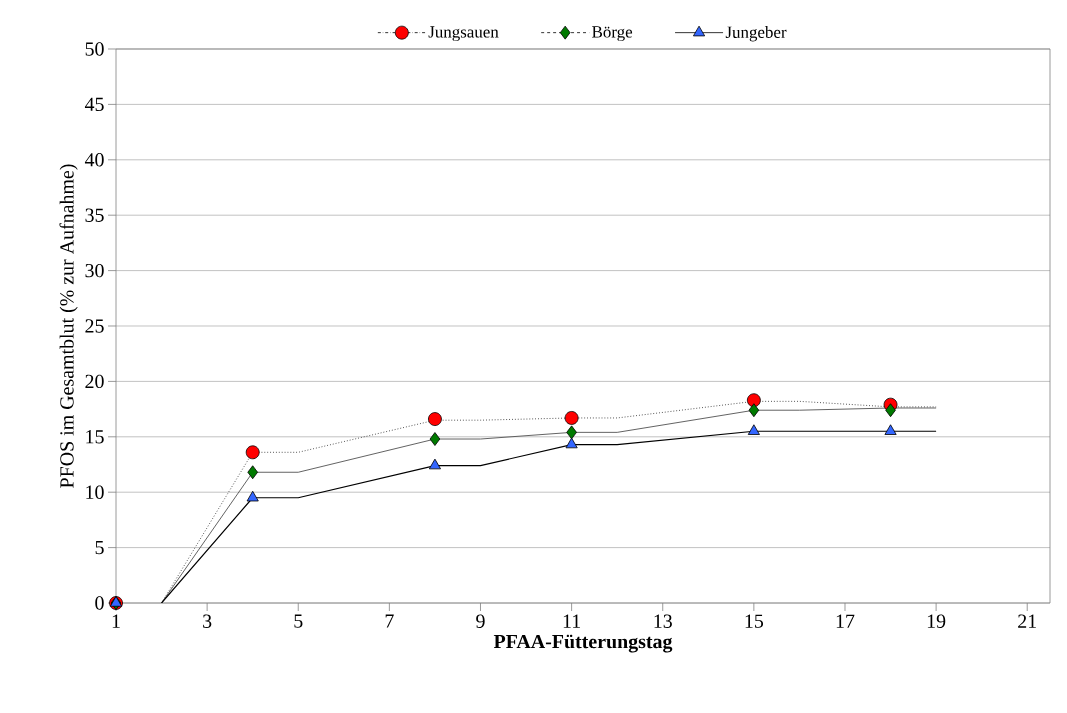  What do you see at coordinates (463, 34) in the screenshot?
I see `legend-label: Jungsauen` at bounding box center [463, 34].